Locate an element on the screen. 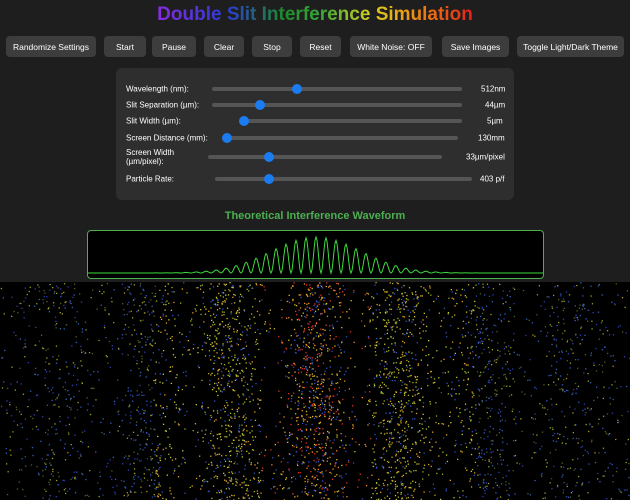 This screenshot has width=630, height=500. waveform-title: Theoretical Interference Waveform is located at coordinates (315, 216).